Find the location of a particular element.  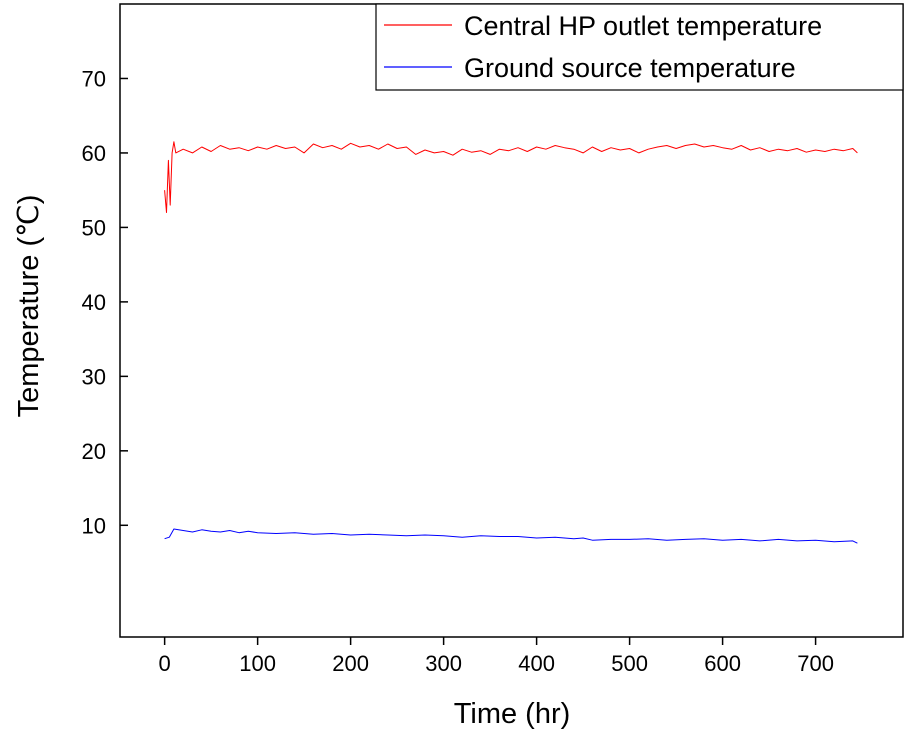

y-axis-title: Temperature (℃) is located at coordinates (29, 306).